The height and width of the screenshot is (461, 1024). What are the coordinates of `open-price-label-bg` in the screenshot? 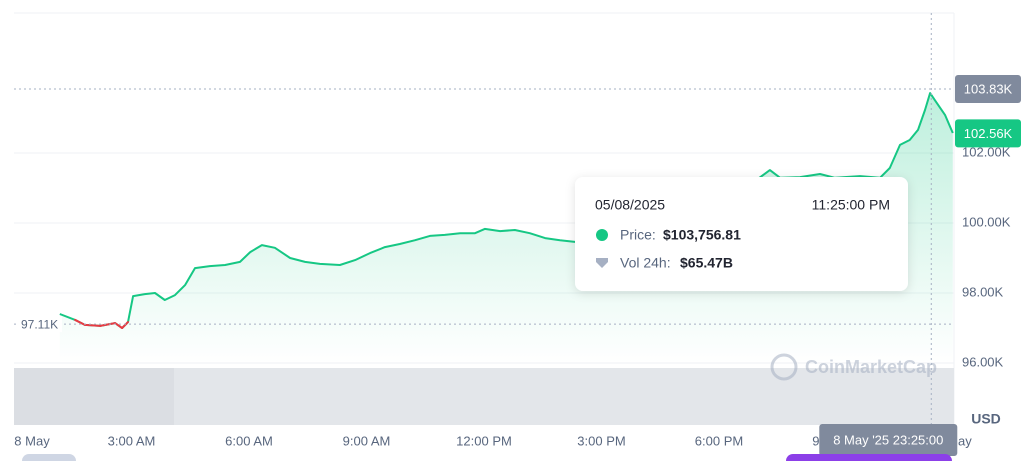 It's located at (39, 324).